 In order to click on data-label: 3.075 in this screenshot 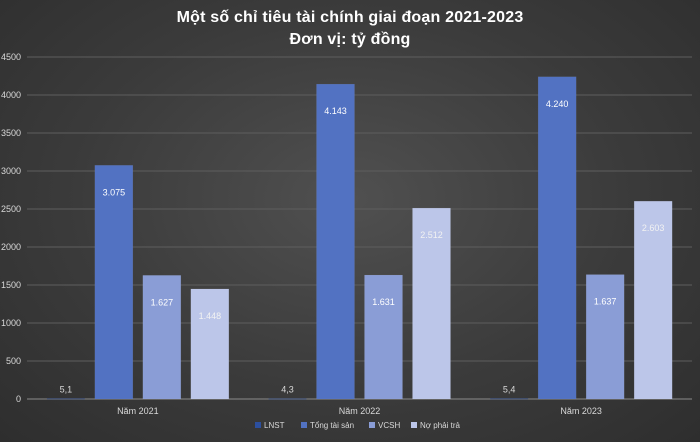, I will do `click(114, 192)`.